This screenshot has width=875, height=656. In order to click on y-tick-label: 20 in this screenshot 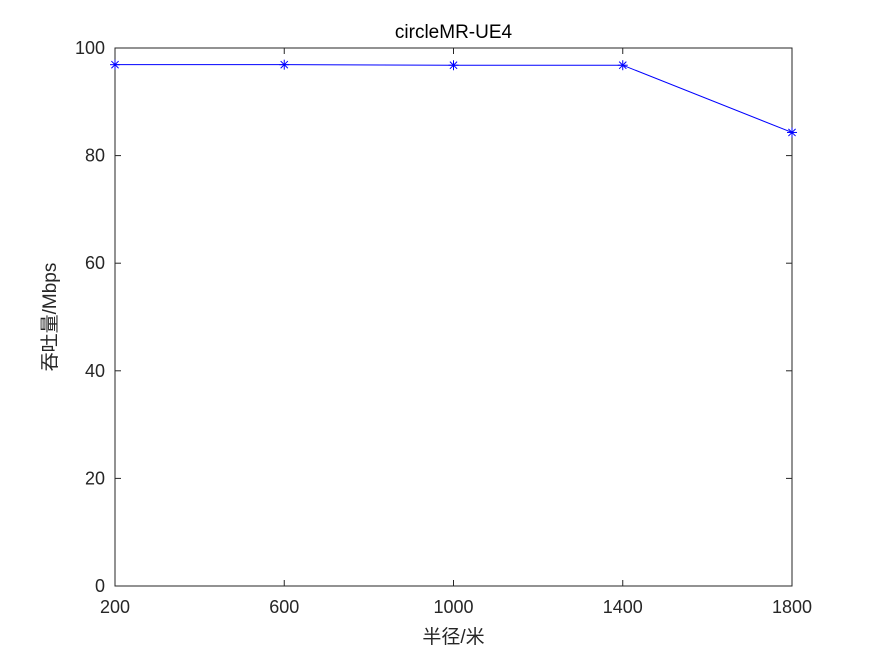, I will do `click(95, 478)`.